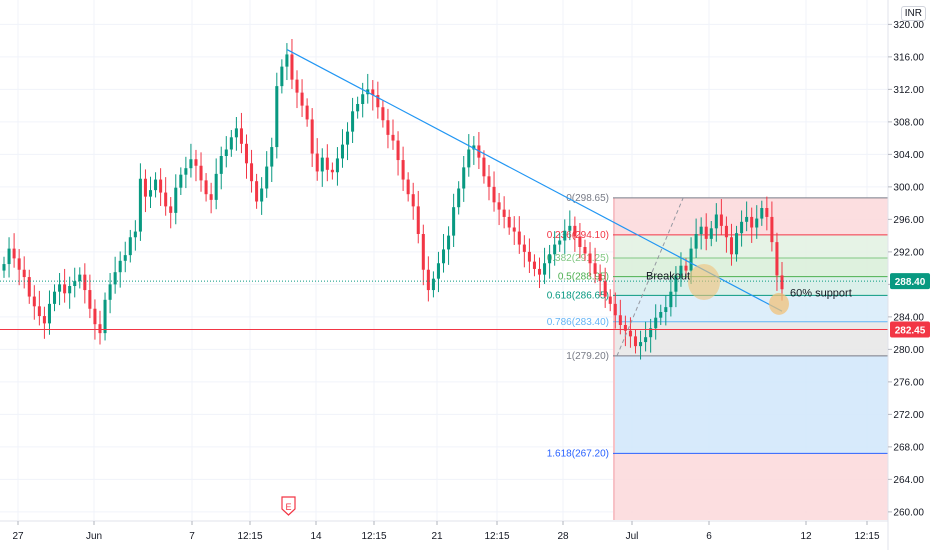 The width and height of the screenshot is (932, 550). Describe the element at coordinates (779, 303) in the screenshot. I see `support-highlight` at that location.